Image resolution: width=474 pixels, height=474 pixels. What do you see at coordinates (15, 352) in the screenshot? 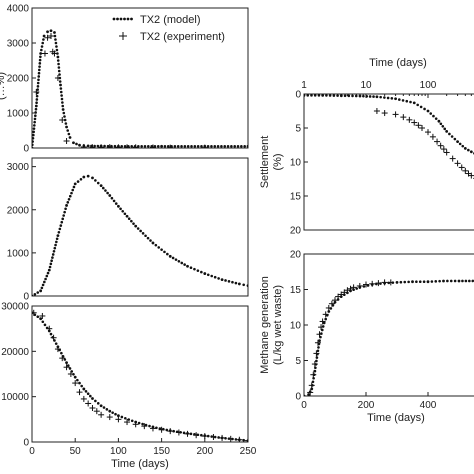
I see `y-tick-label: 20000` at bounding box center [15, 352].